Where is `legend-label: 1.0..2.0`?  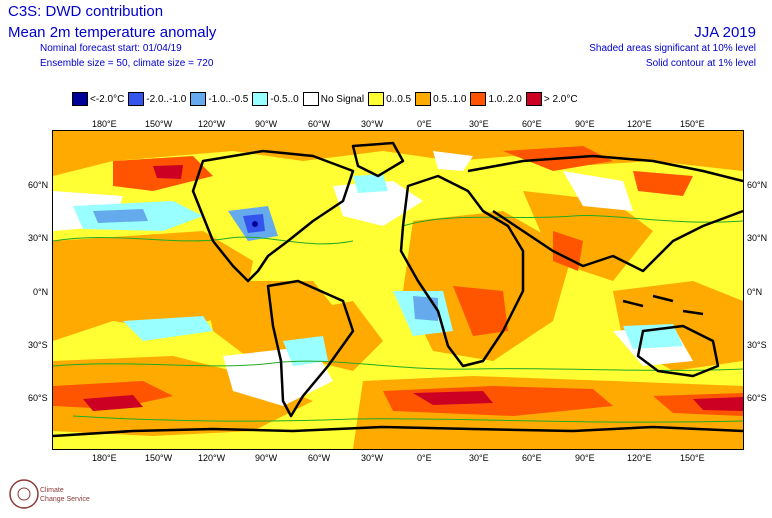
legend-label: 1.0..2.0 is located at coordinates (505, 99).